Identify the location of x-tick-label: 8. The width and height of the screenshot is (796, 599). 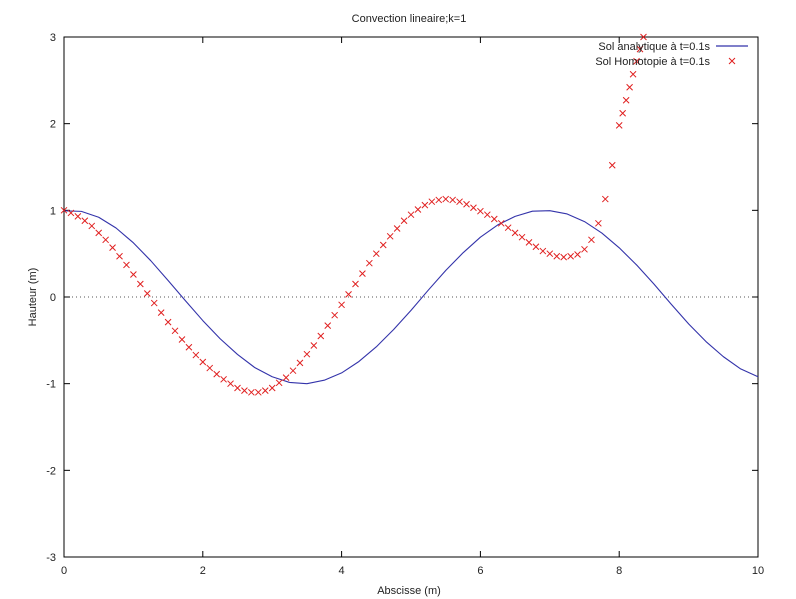
(619, 571).